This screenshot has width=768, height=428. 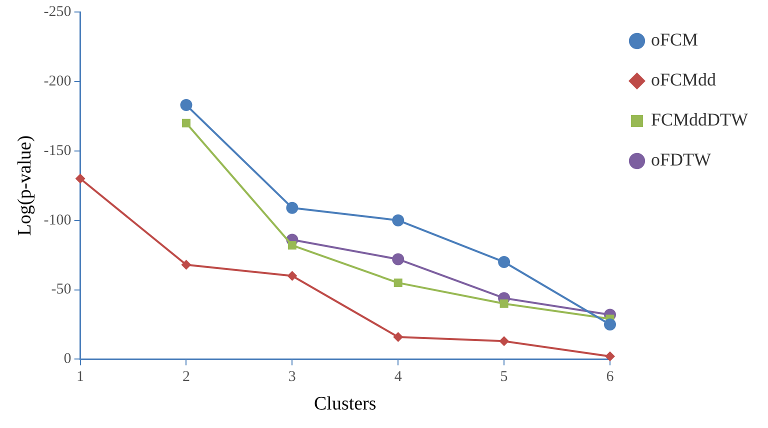 What do you see at coordinates (58, 220) in the screenshot?
I see `y-tick-label: -100` at bounding box center [58, 220].